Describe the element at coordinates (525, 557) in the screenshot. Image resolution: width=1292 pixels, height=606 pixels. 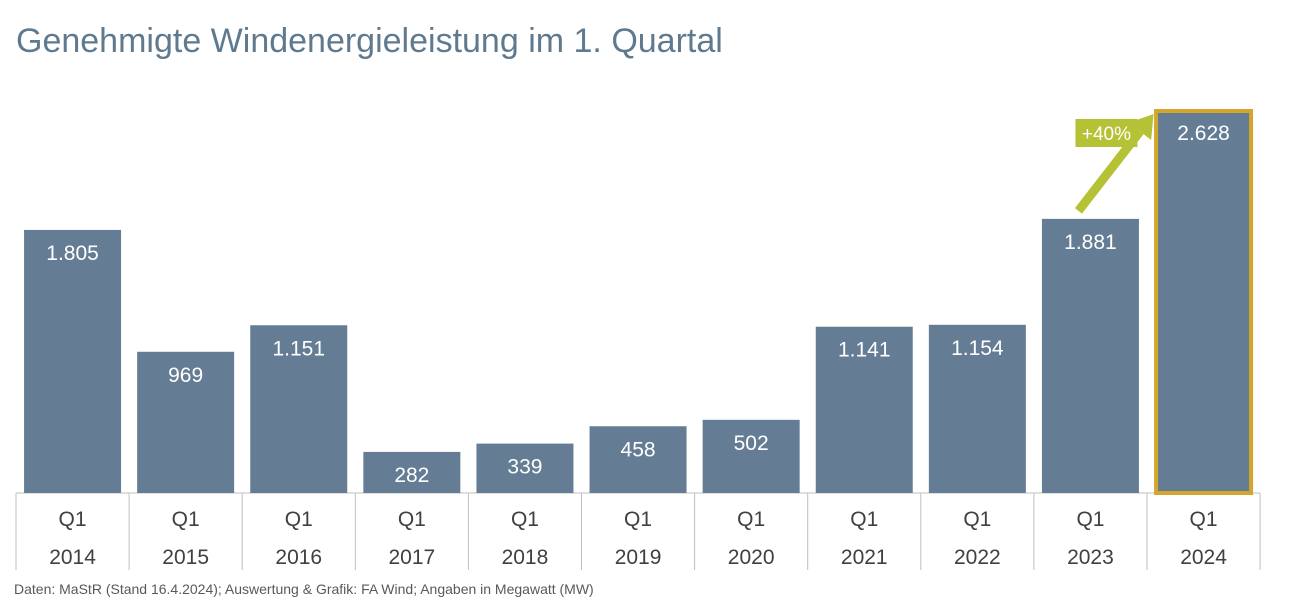
I see `tick-label-year: 2018` at that location.